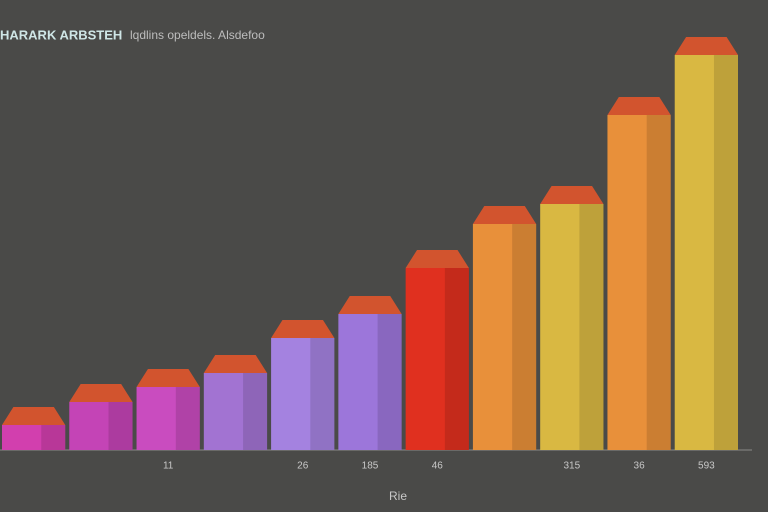 This screenshot has height=512, width=768. What do you see at coordinates (398, 496) in the screenshot?
I see `x-axis-title: Rie` at bounding box center [398, 496].